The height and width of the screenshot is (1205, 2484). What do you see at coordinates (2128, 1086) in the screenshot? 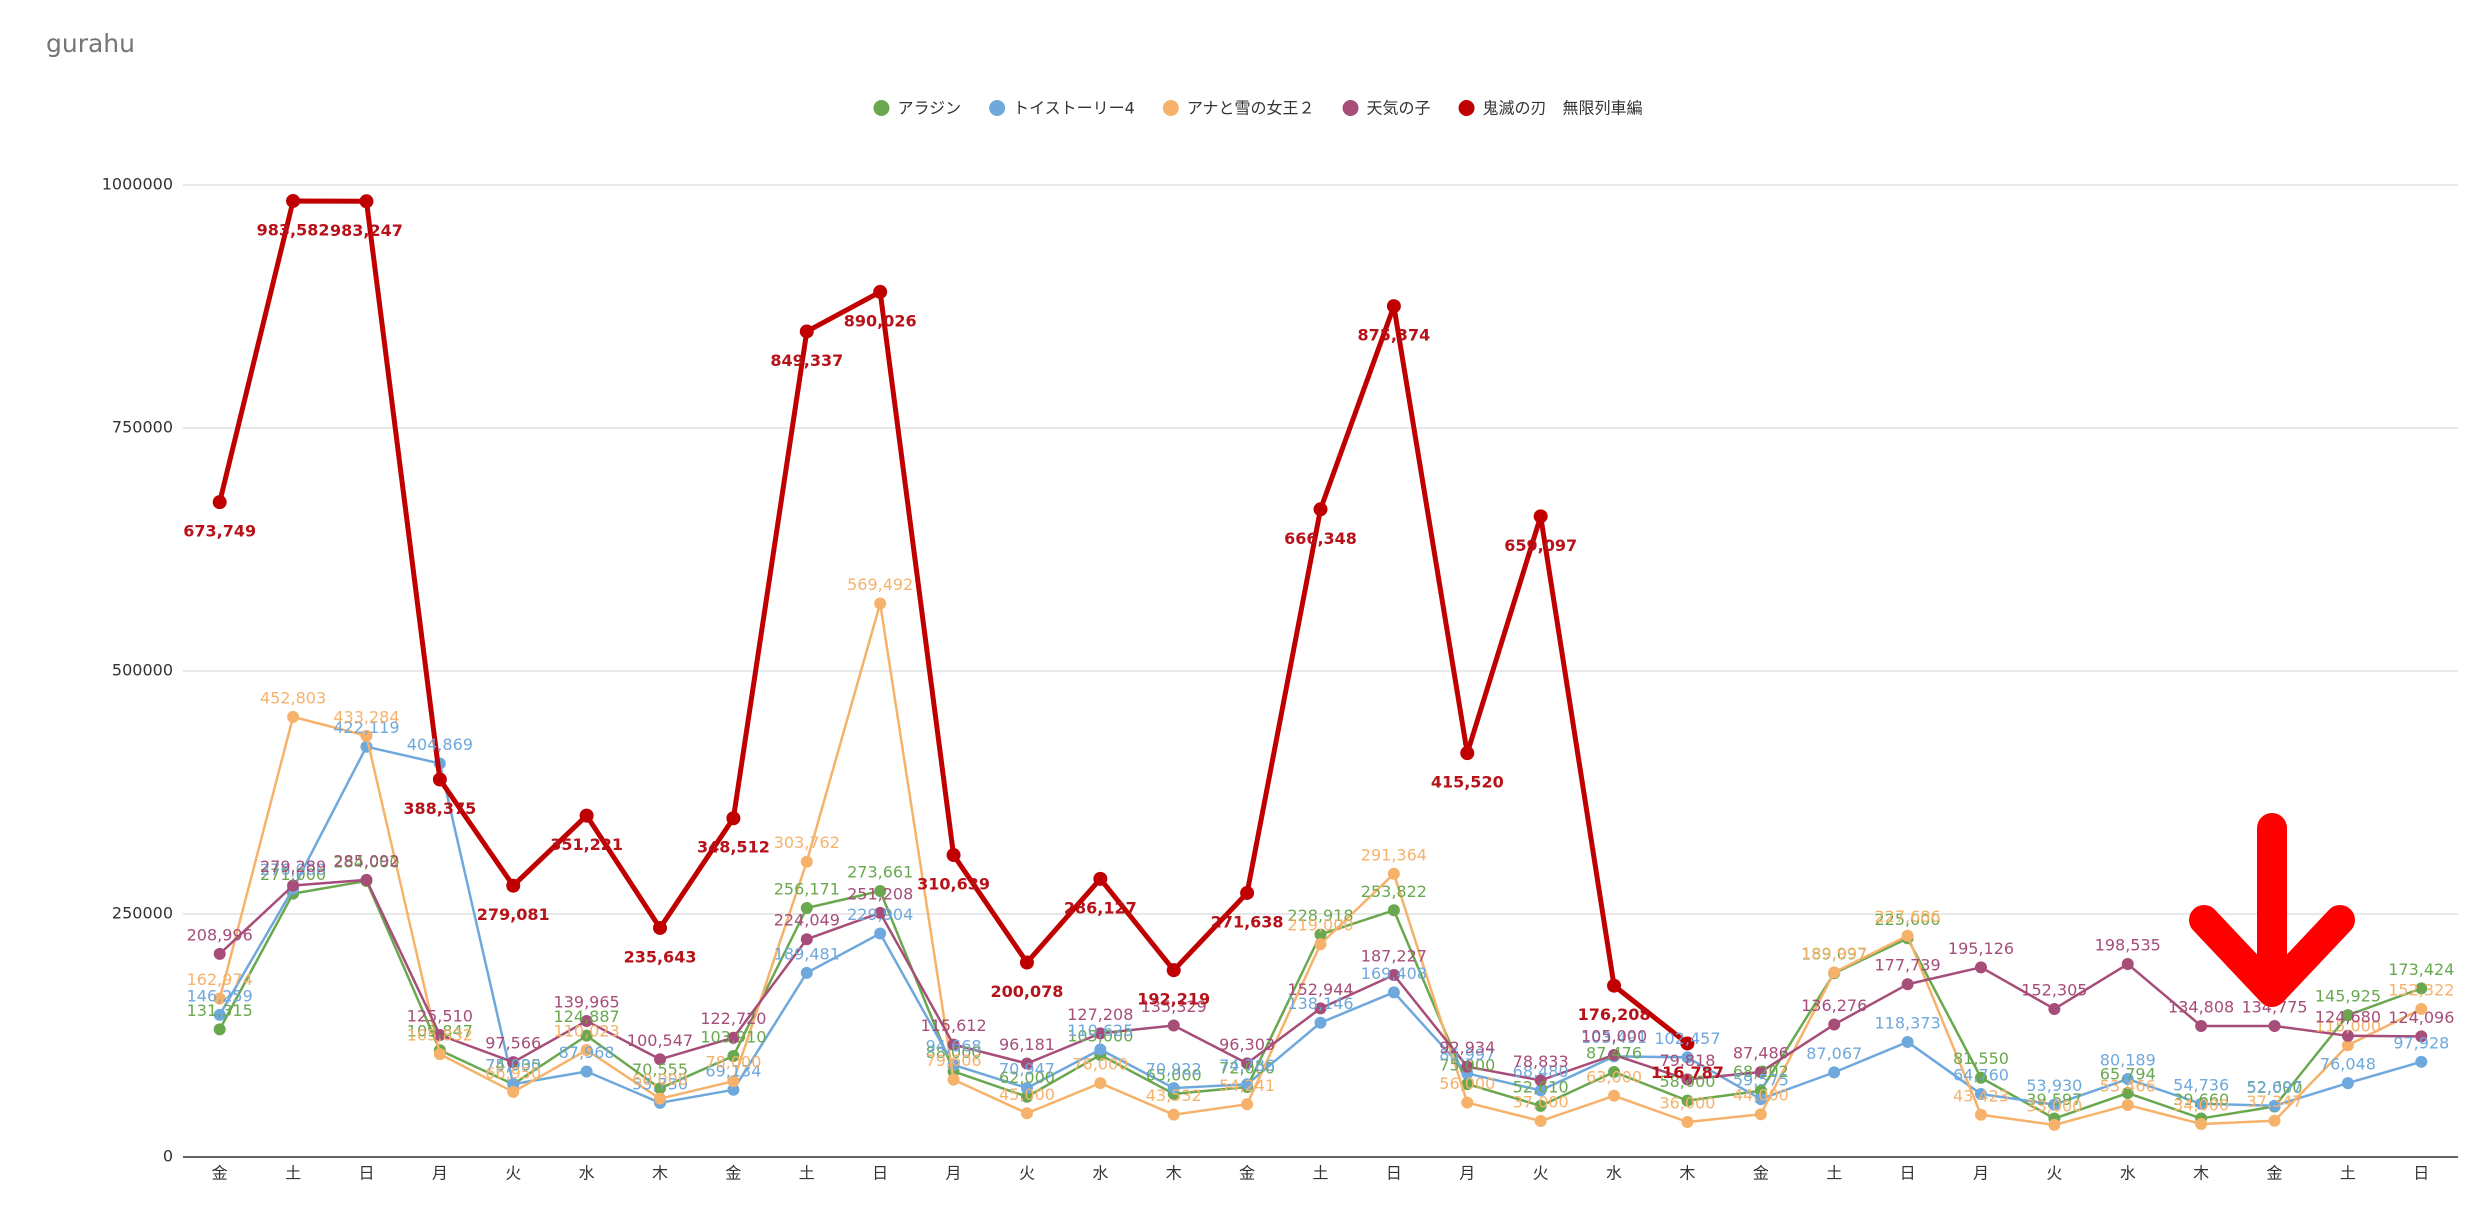
I see `data-label: 53,466` at bounding box center [2128, 1086].